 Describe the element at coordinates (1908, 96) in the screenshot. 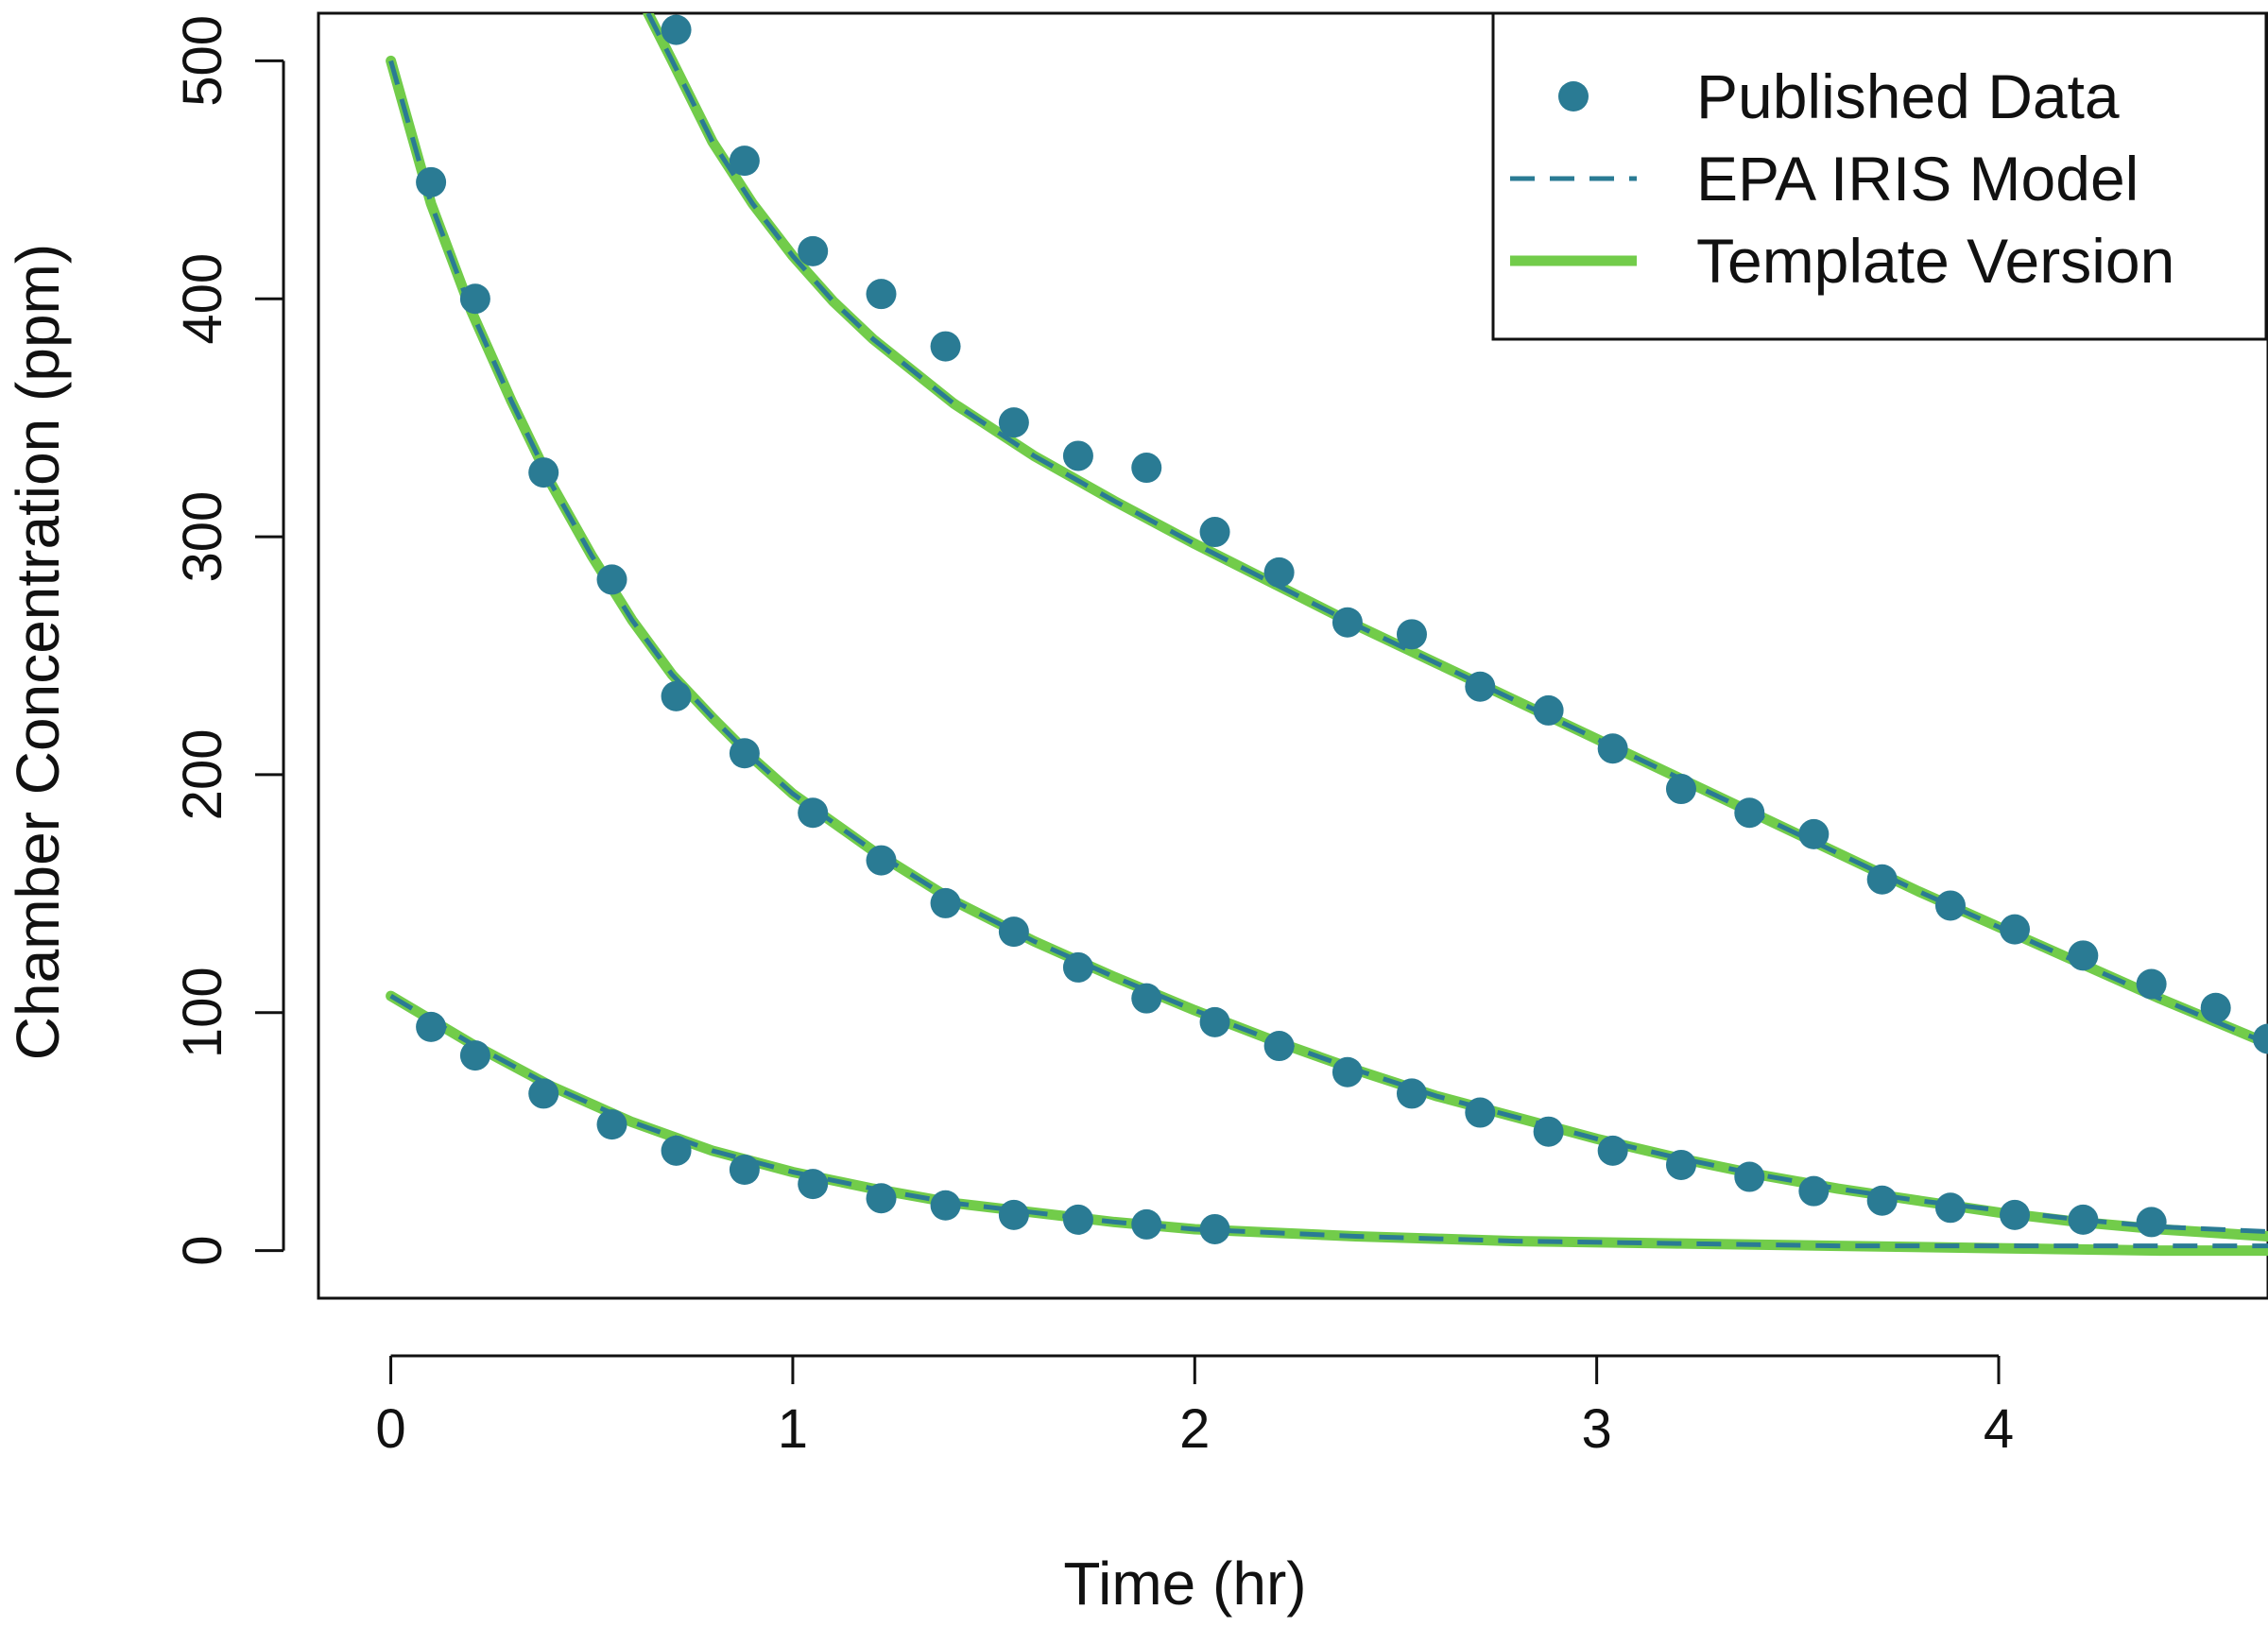

I see `legend-label: Published Data` at that location.